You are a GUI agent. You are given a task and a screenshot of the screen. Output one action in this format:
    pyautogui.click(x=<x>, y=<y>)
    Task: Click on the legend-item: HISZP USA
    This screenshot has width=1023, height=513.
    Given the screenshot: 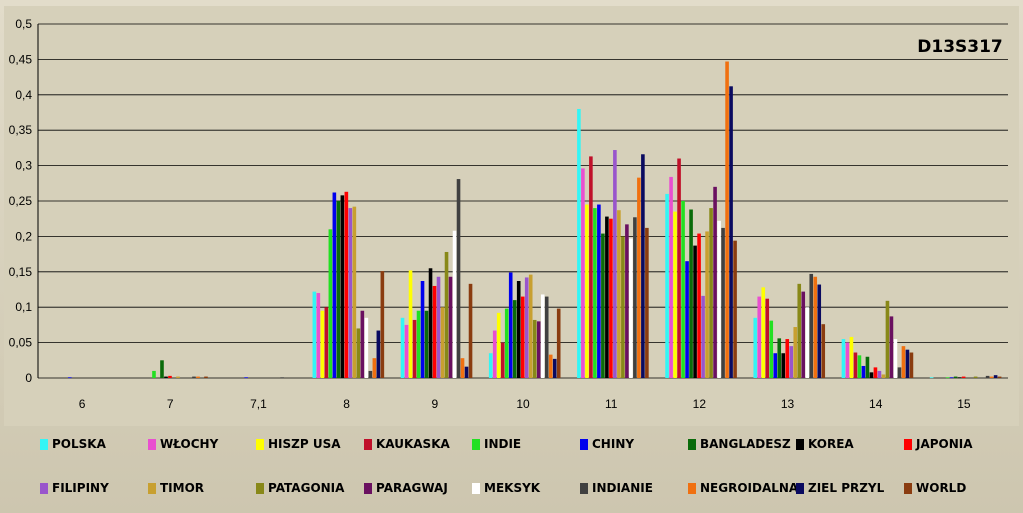 What is the action you would take?
    pyautogui.click(x=298, y=444)
    